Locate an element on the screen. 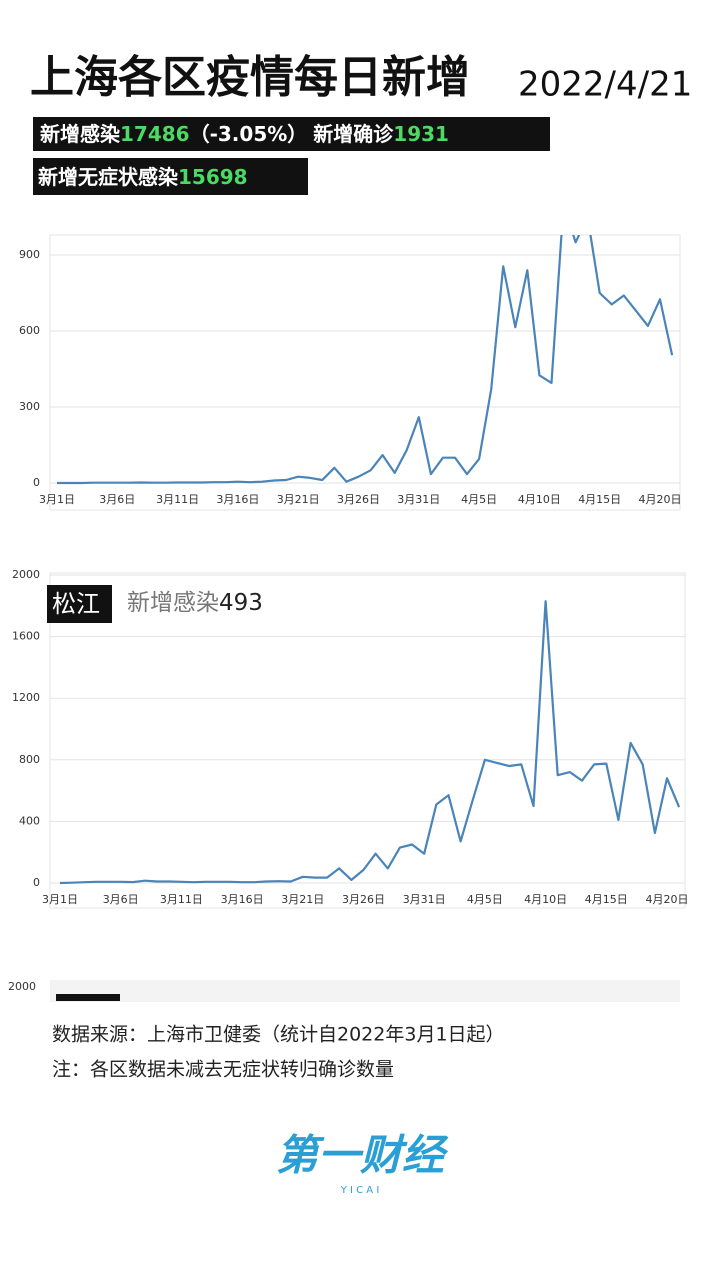 The width and height of the screenshot is (720, 1280). district-box is located at coordinates (79, 604).